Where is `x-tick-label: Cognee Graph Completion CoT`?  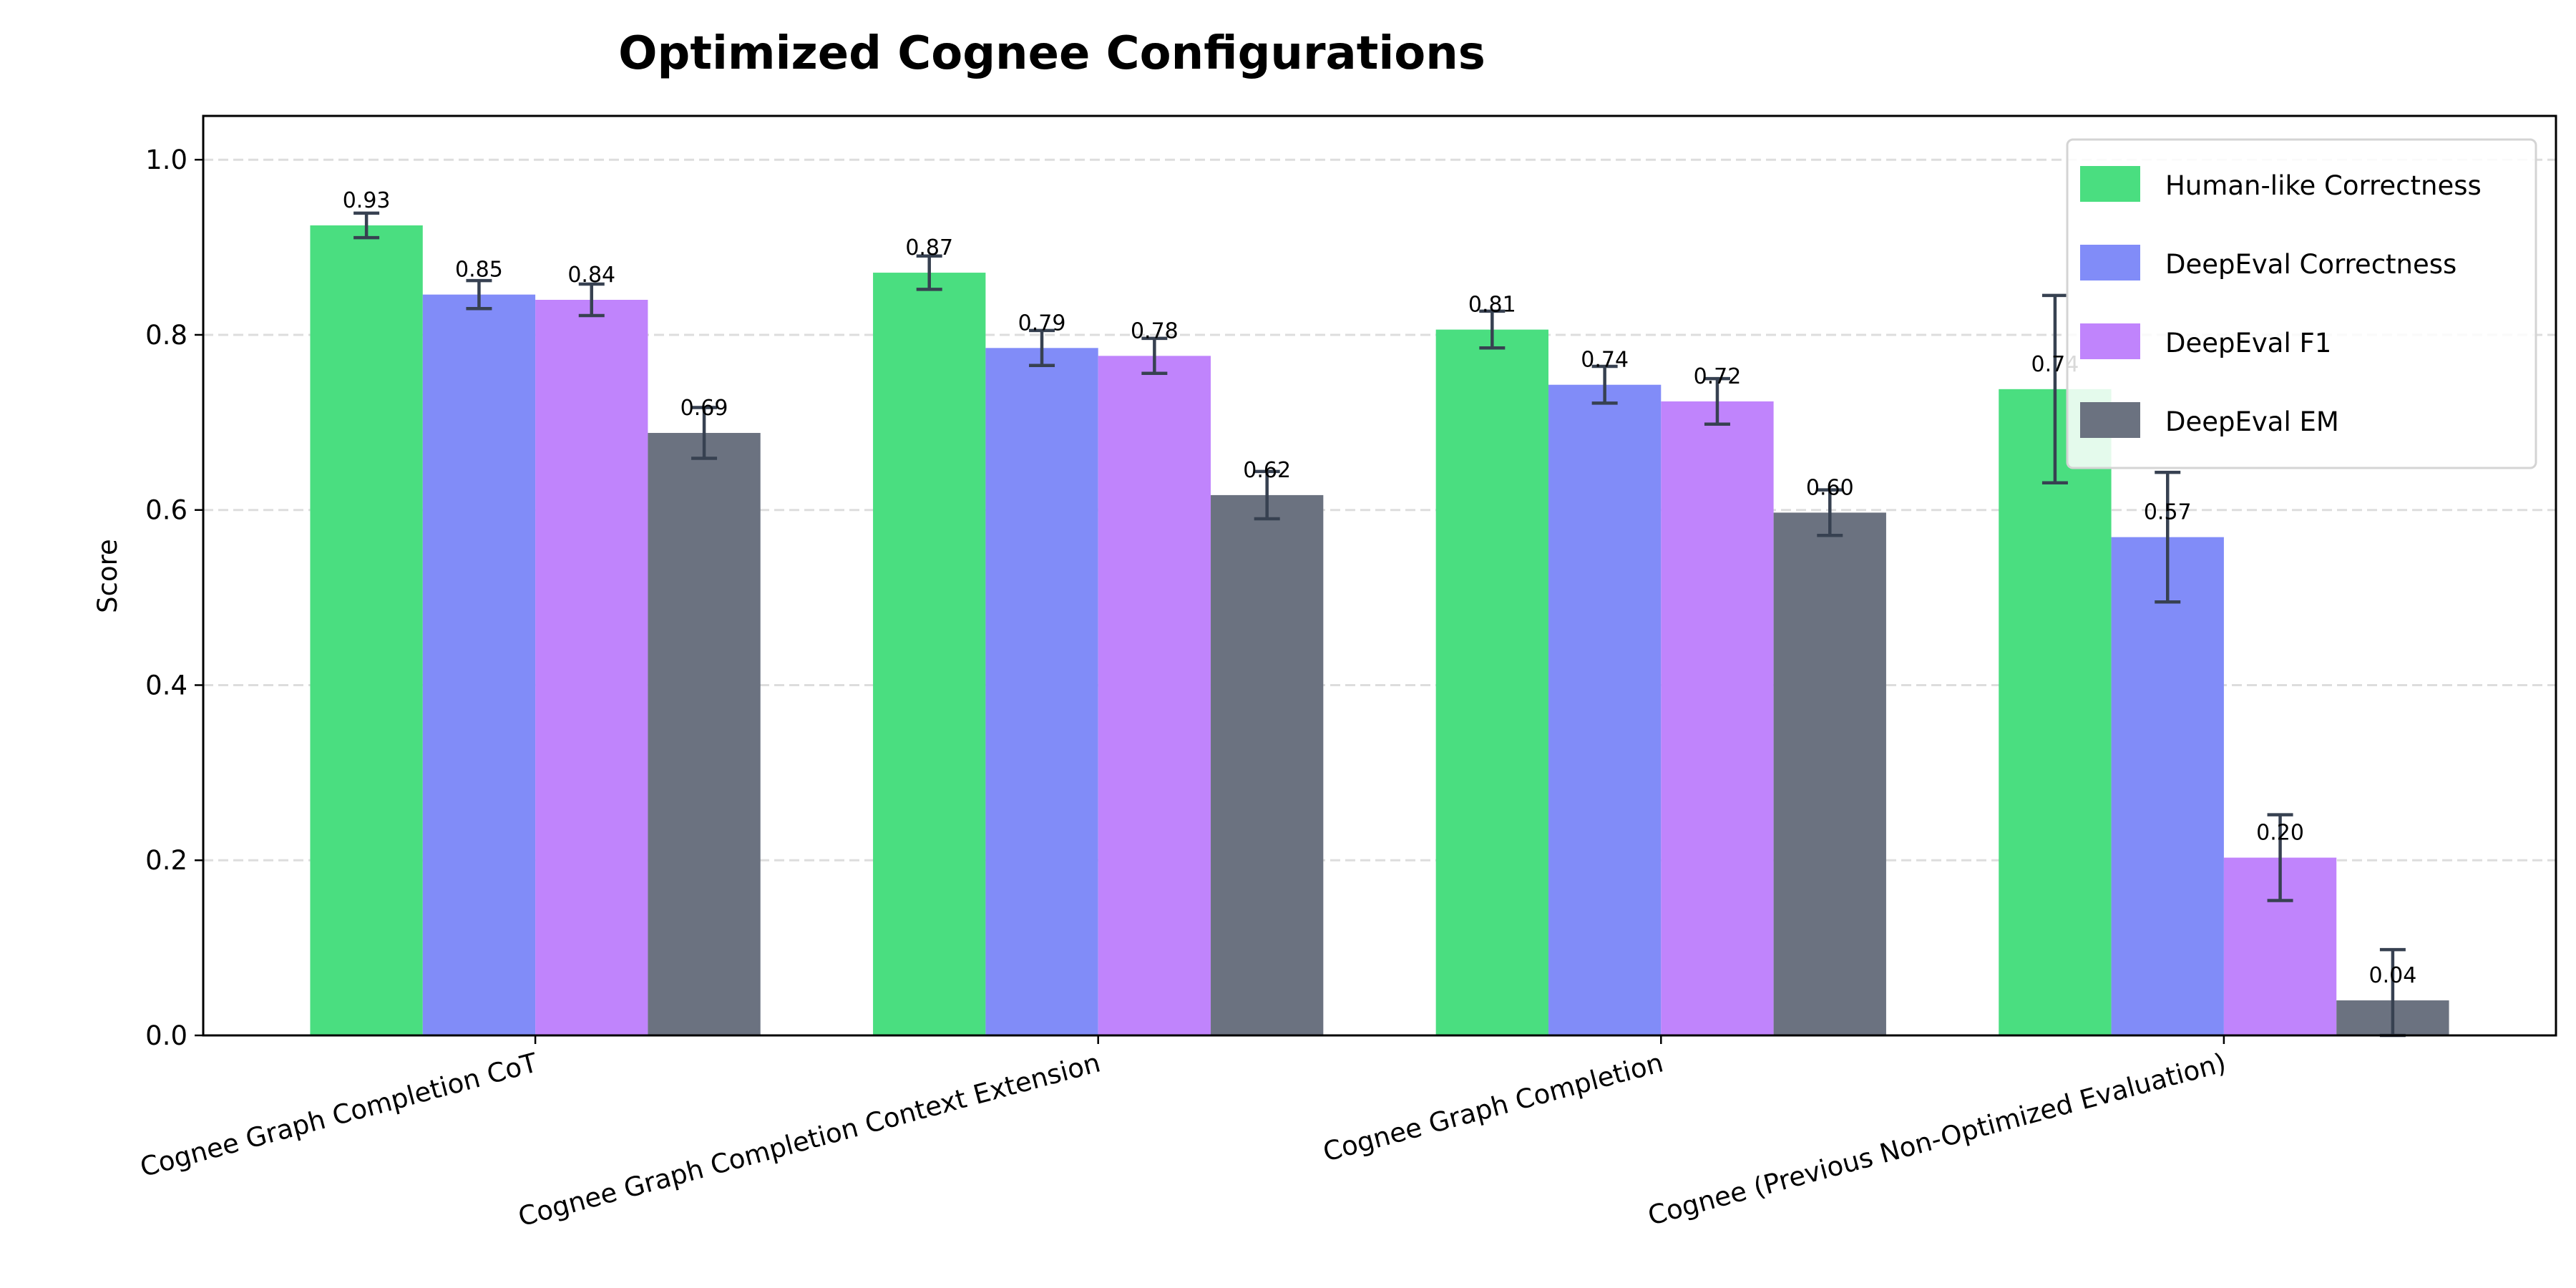
x-tick-label: Cognee Graph Completion CoT is located at coordinates (339, 1115).